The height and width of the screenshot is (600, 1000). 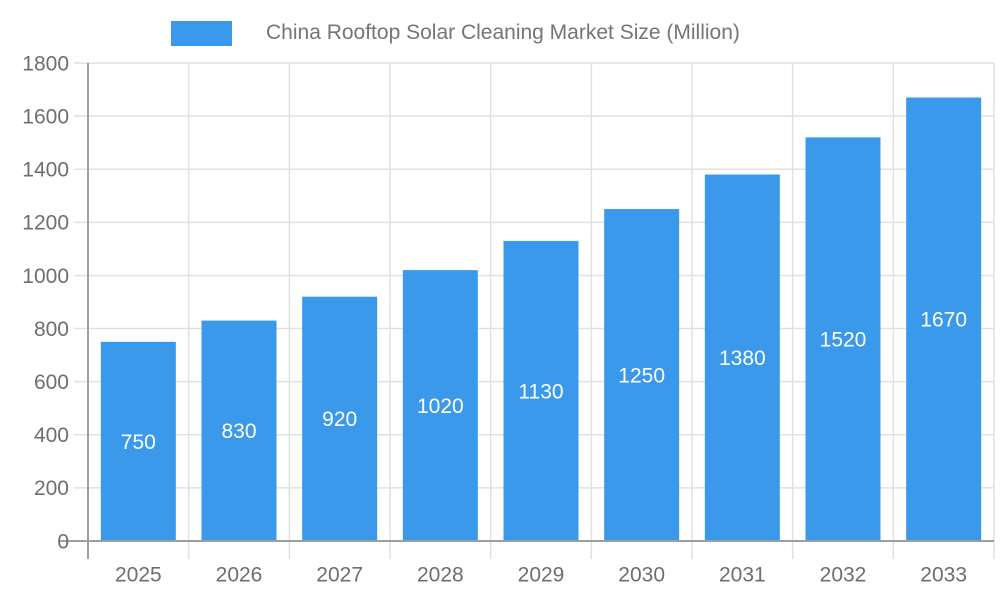 I want to click on bar-value-label: 1670, so click(x=943, y=320).